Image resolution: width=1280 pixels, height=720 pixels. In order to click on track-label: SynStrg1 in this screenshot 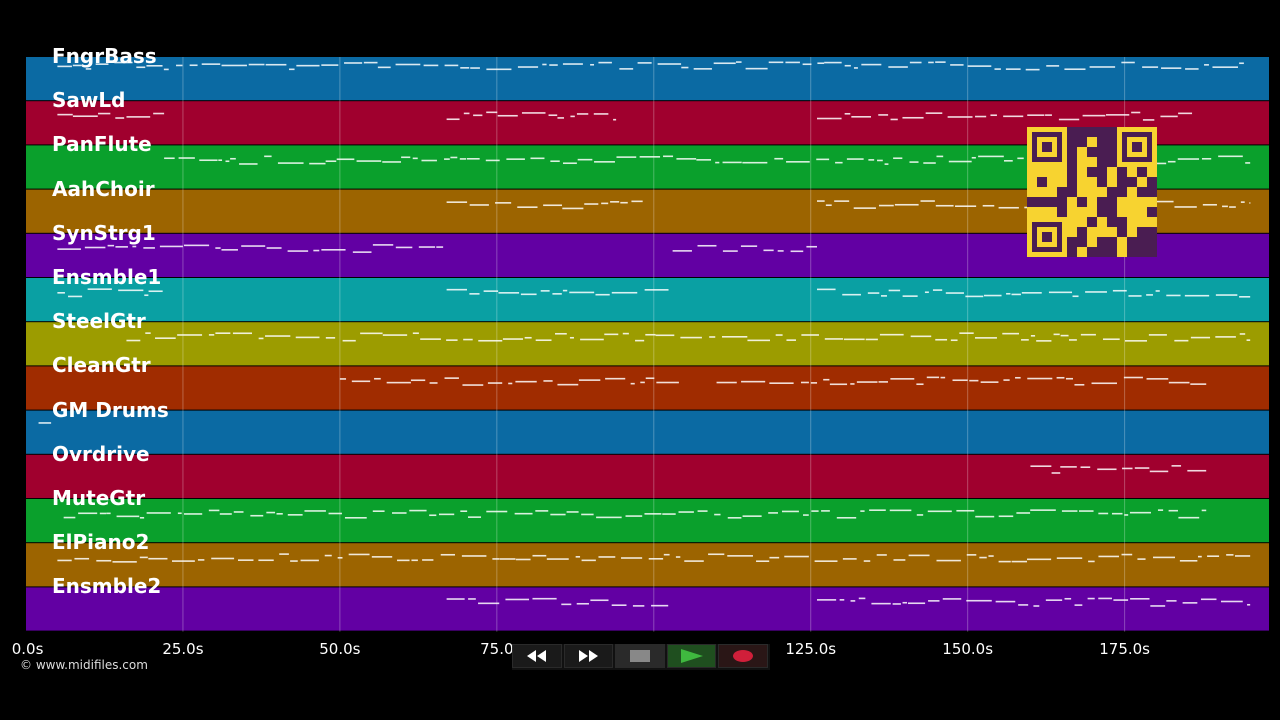, I will do `click(104, 232)`.